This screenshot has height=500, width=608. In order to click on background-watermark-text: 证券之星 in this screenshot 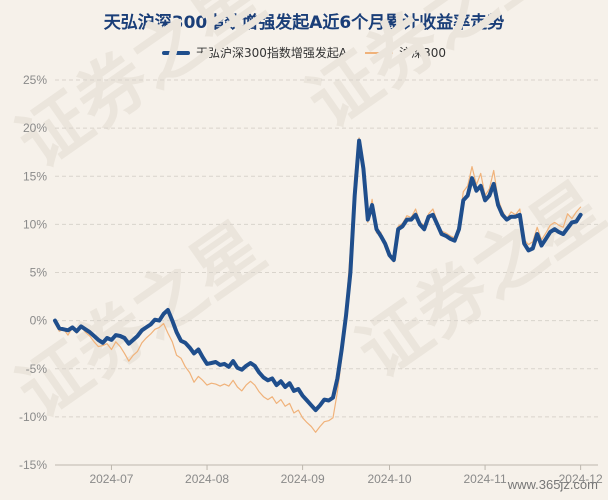, I will do `click(431, 72)`.